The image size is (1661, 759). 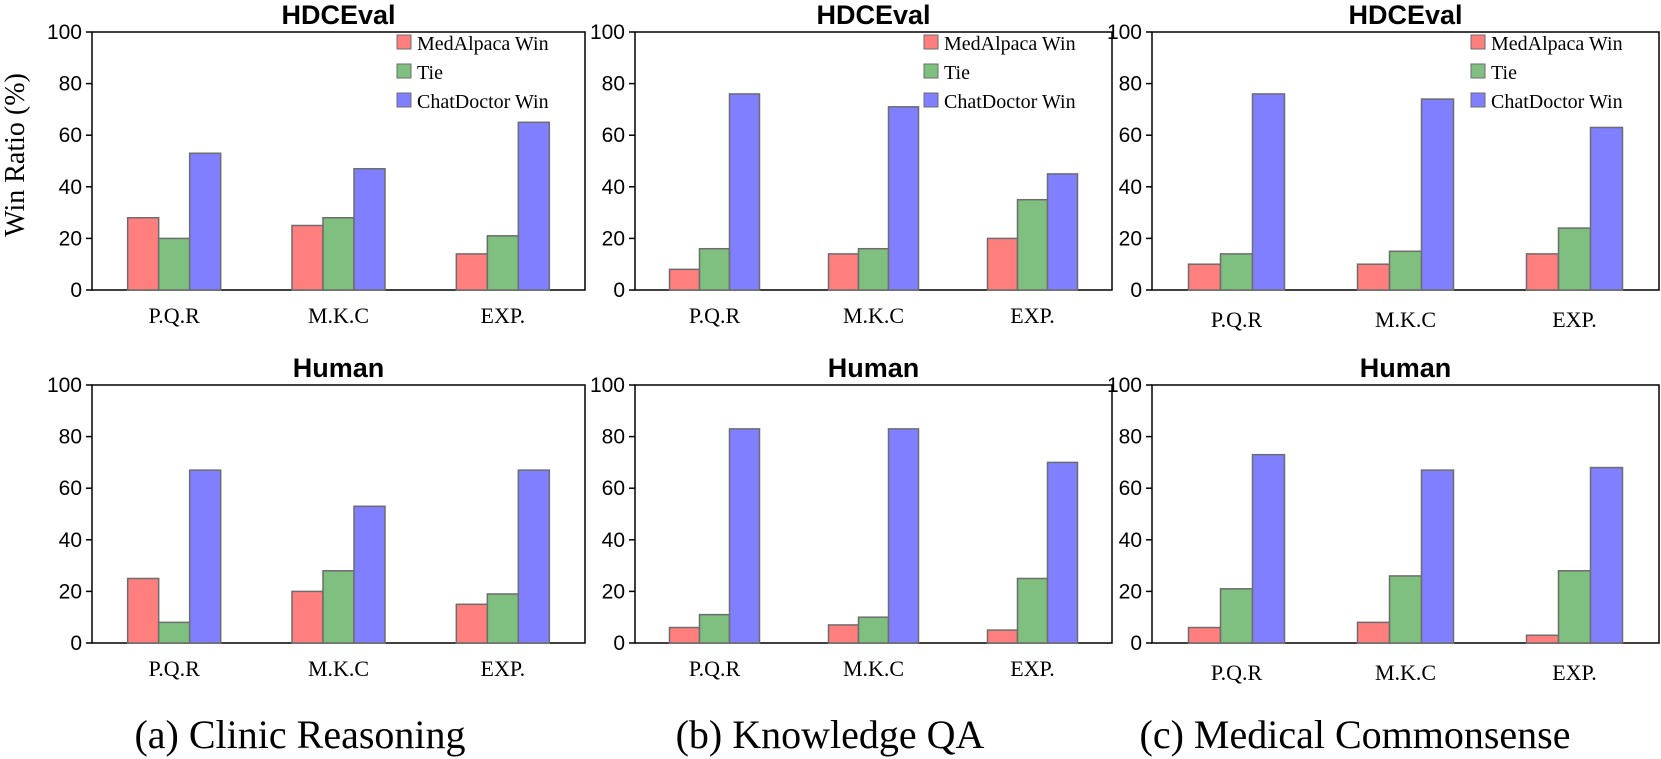 I want to click on chart-title: Human, so click(x=874, y=368).